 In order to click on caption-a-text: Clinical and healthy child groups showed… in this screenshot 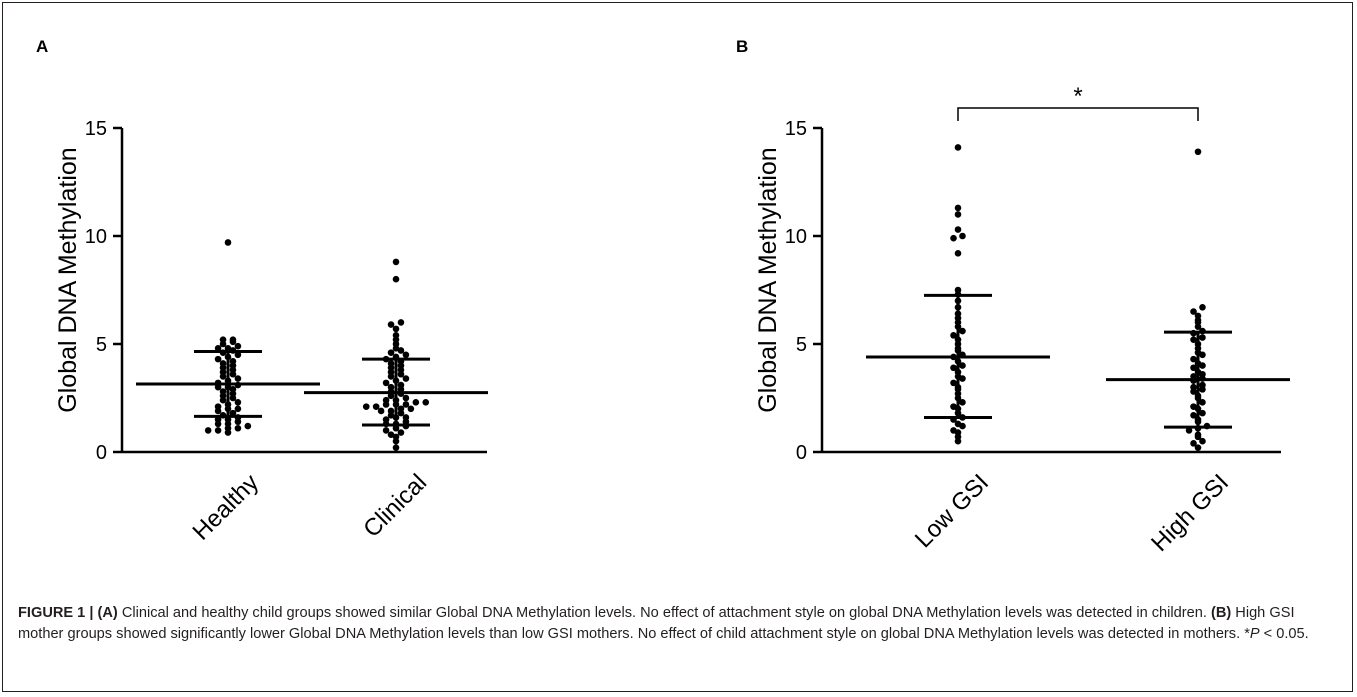, I will do `click(664, 613)`.